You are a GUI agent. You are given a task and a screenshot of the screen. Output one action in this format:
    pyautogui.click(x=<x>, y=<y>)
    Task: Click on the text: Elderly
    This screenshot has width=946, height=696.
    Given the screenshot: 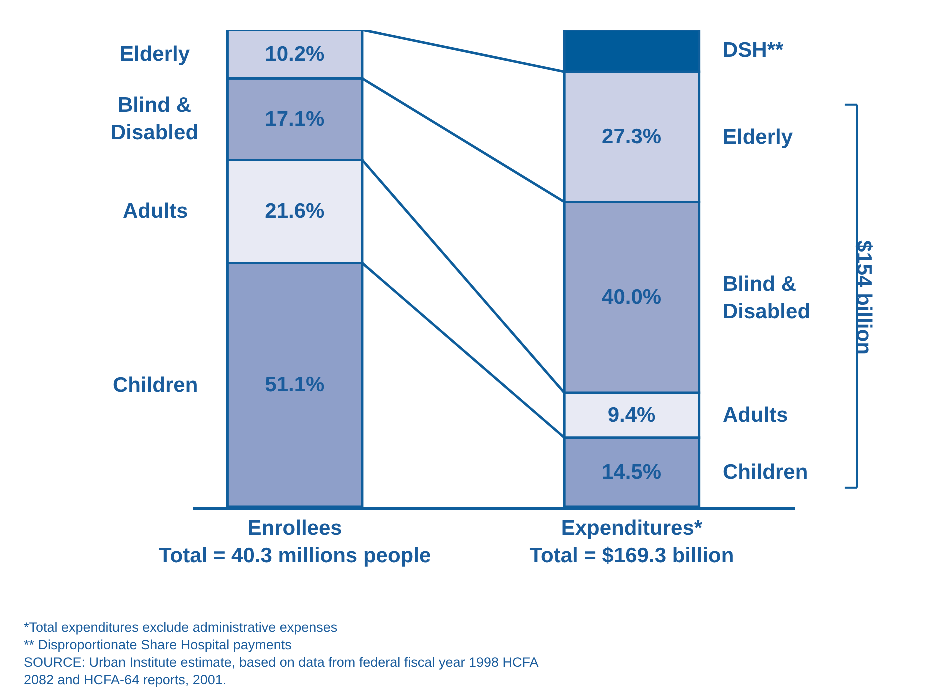 What is the action you would take?
    pyautogui.click(x=155, y=54)
    